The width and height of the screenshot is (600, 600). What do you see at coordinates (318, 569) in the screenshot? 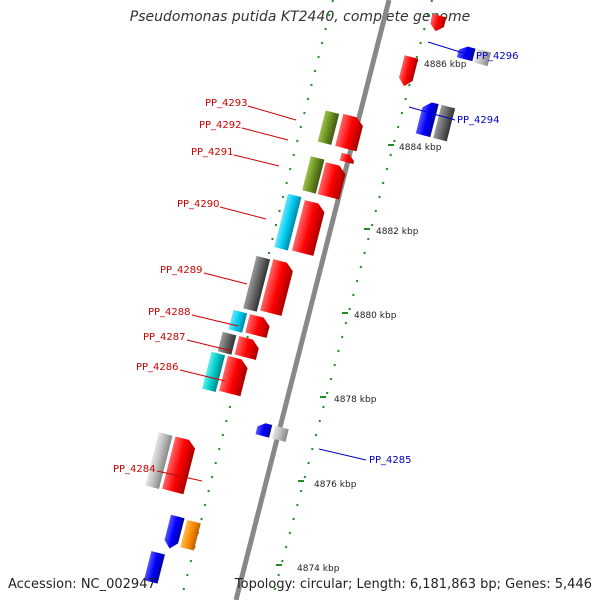
I see `kbp-label: 4874 kbp` at bounding box center [318, 569].